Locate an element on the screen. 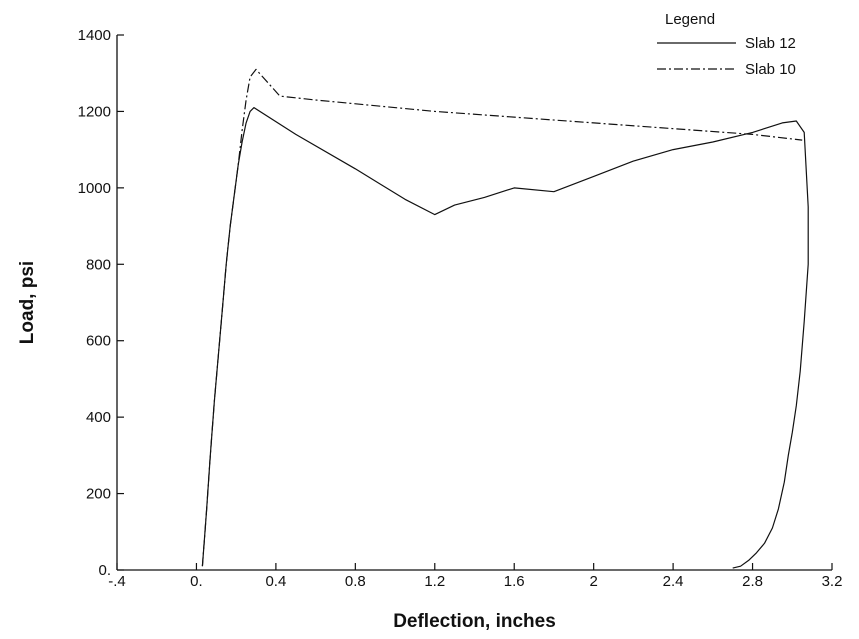  y-tick-label: 600 is located at coordinates (98, 341).